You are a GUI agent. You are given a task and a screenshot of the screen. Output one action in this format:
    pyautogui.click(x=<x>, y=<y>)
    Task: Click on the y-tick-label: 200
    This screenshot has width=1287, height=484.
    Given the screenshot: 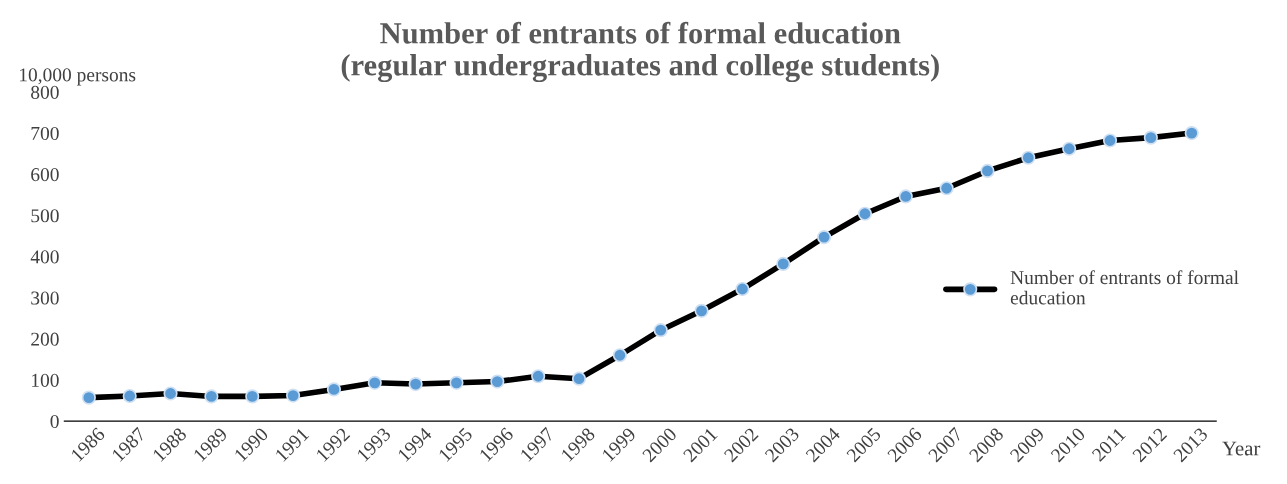 What is the action you would take?
    pyautogui.click(x=45, y=339)
    